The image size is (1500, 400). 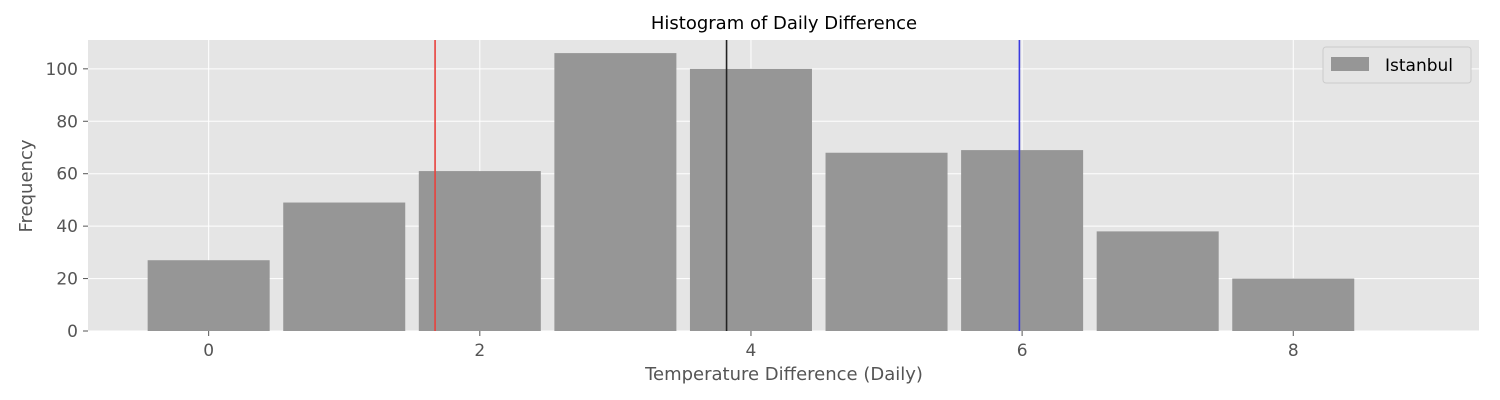 I want to click on legend-swatch-istanbul, so click(x=1350, y=64).